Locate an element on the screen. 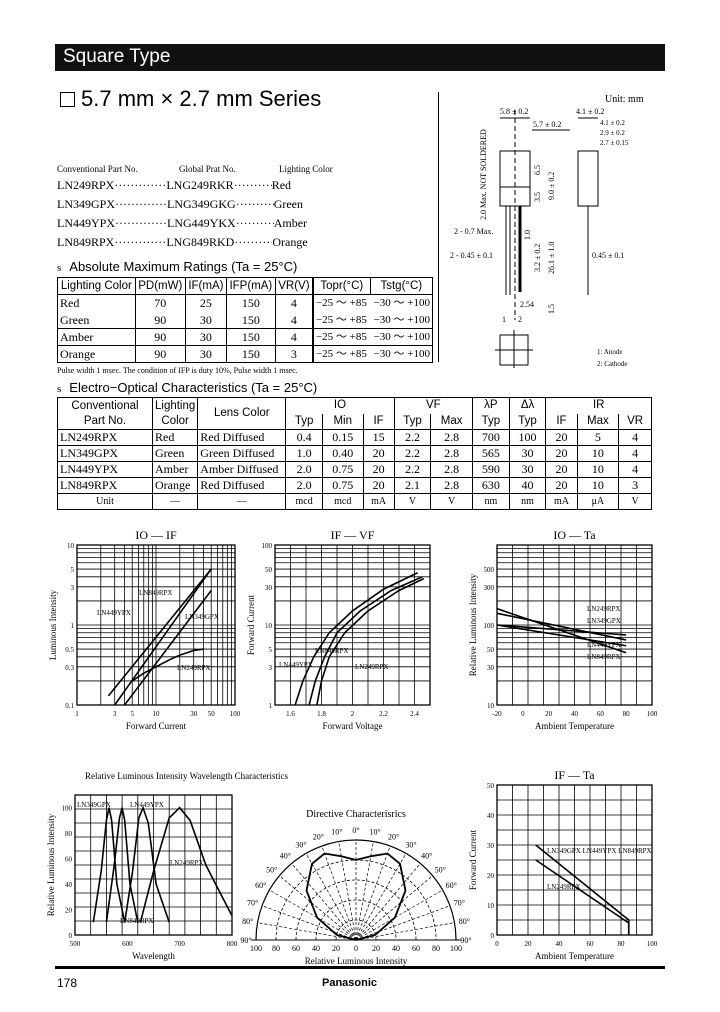 The image size is (720, 1012). angle-tick-label: 0° is located at coordinates (355, 830).